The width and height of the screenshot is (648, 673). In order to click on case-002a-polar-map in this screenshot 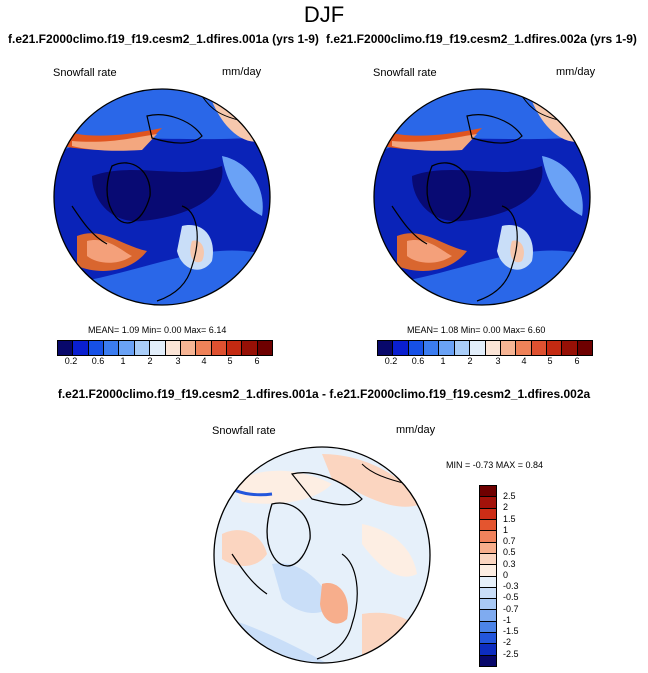, I will do `click(482, 197)`.